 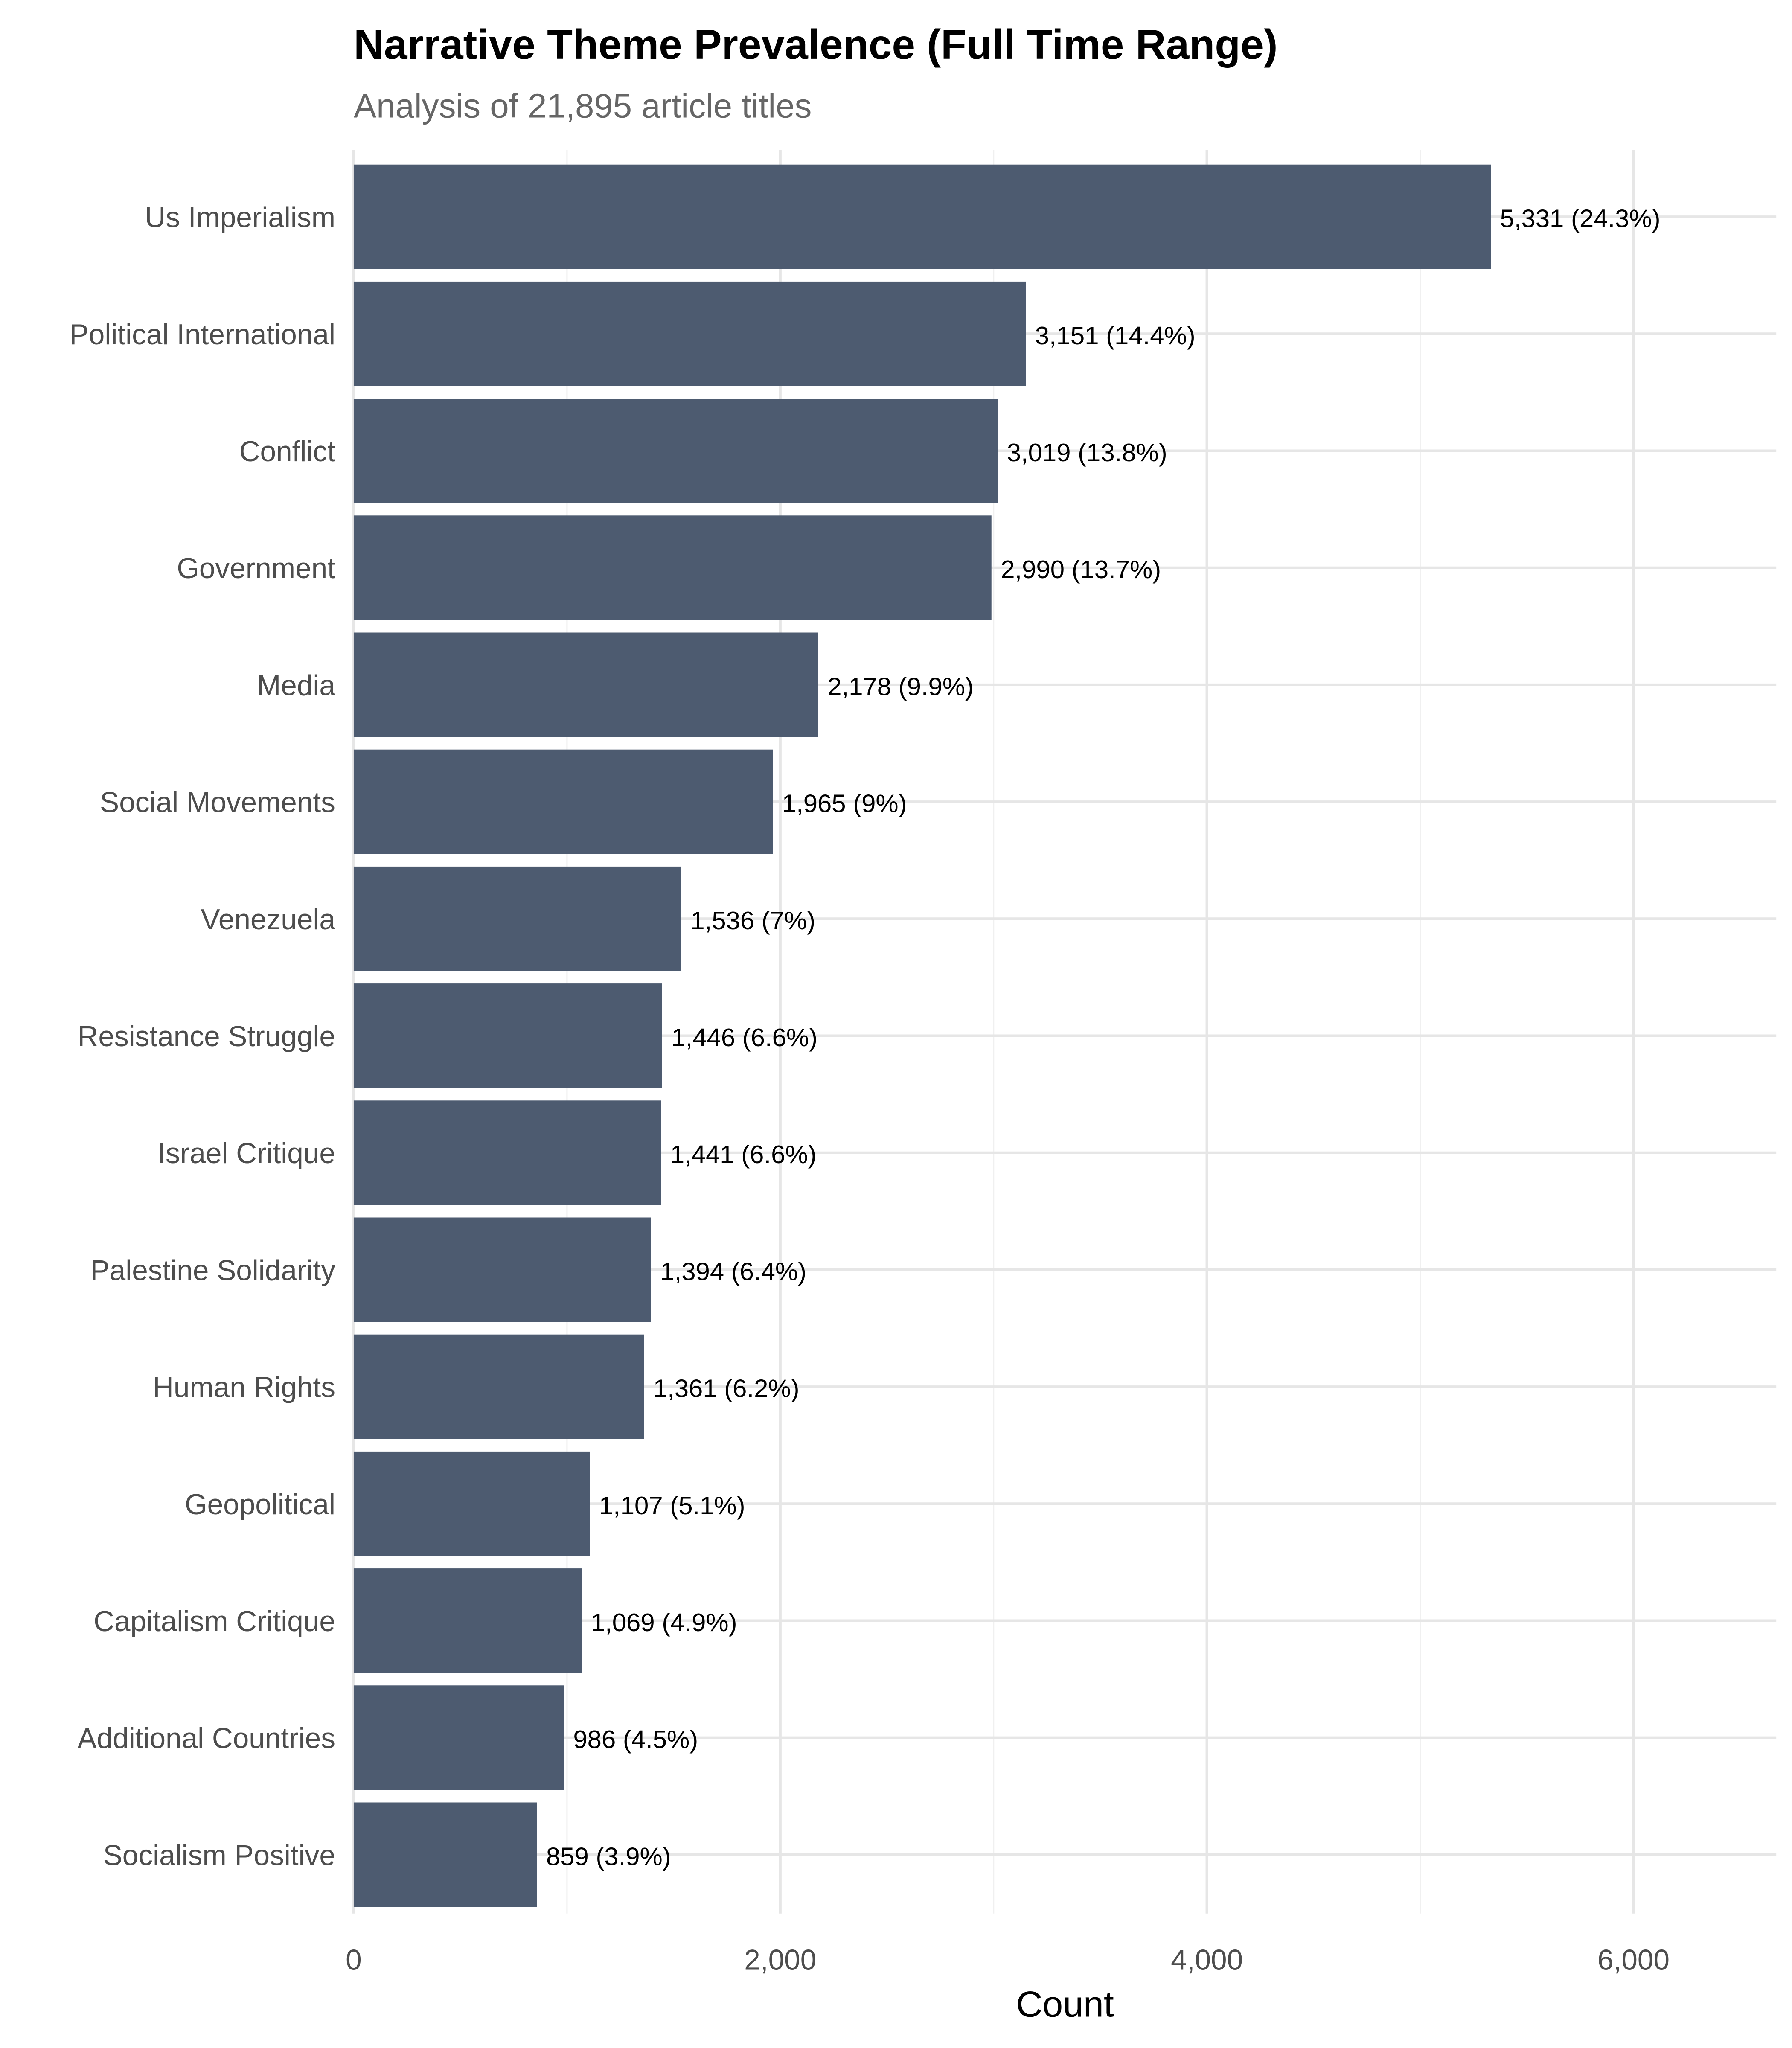 What do you see at coordinates (240, 218) in the screenshot?
I see `y-tick-label: Us Imperialism` at bounding box center [240, 218].